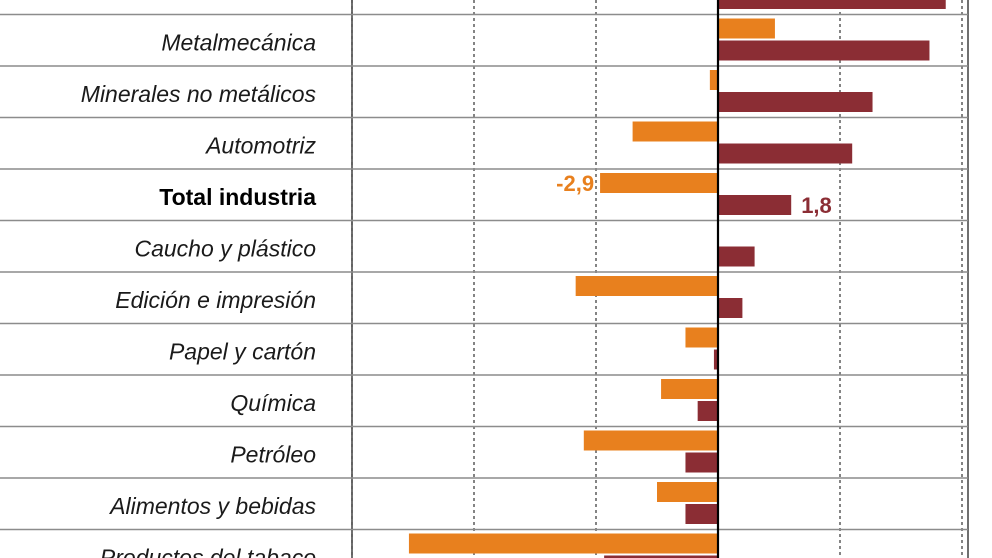 This screenshot has height=558, width=992. What do you see at coordinates (273, 403) in the screenshot?
I see `category-label: Química` at bounding box center [273, 403].